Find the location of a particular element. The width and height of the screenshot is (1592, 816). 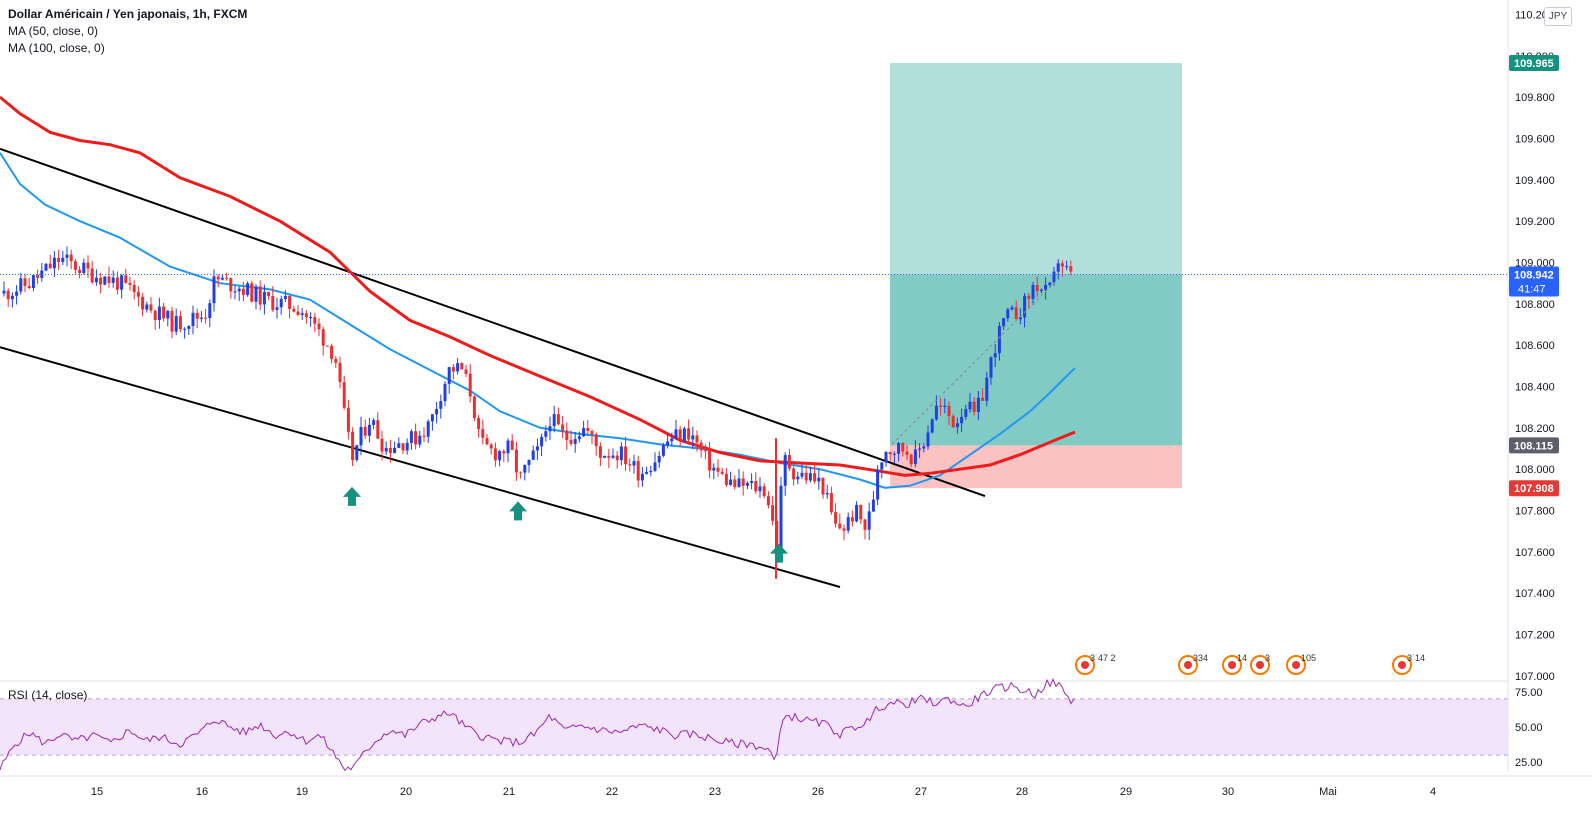

event-flag-icon: 14 is located at coordinates (1234, 664).